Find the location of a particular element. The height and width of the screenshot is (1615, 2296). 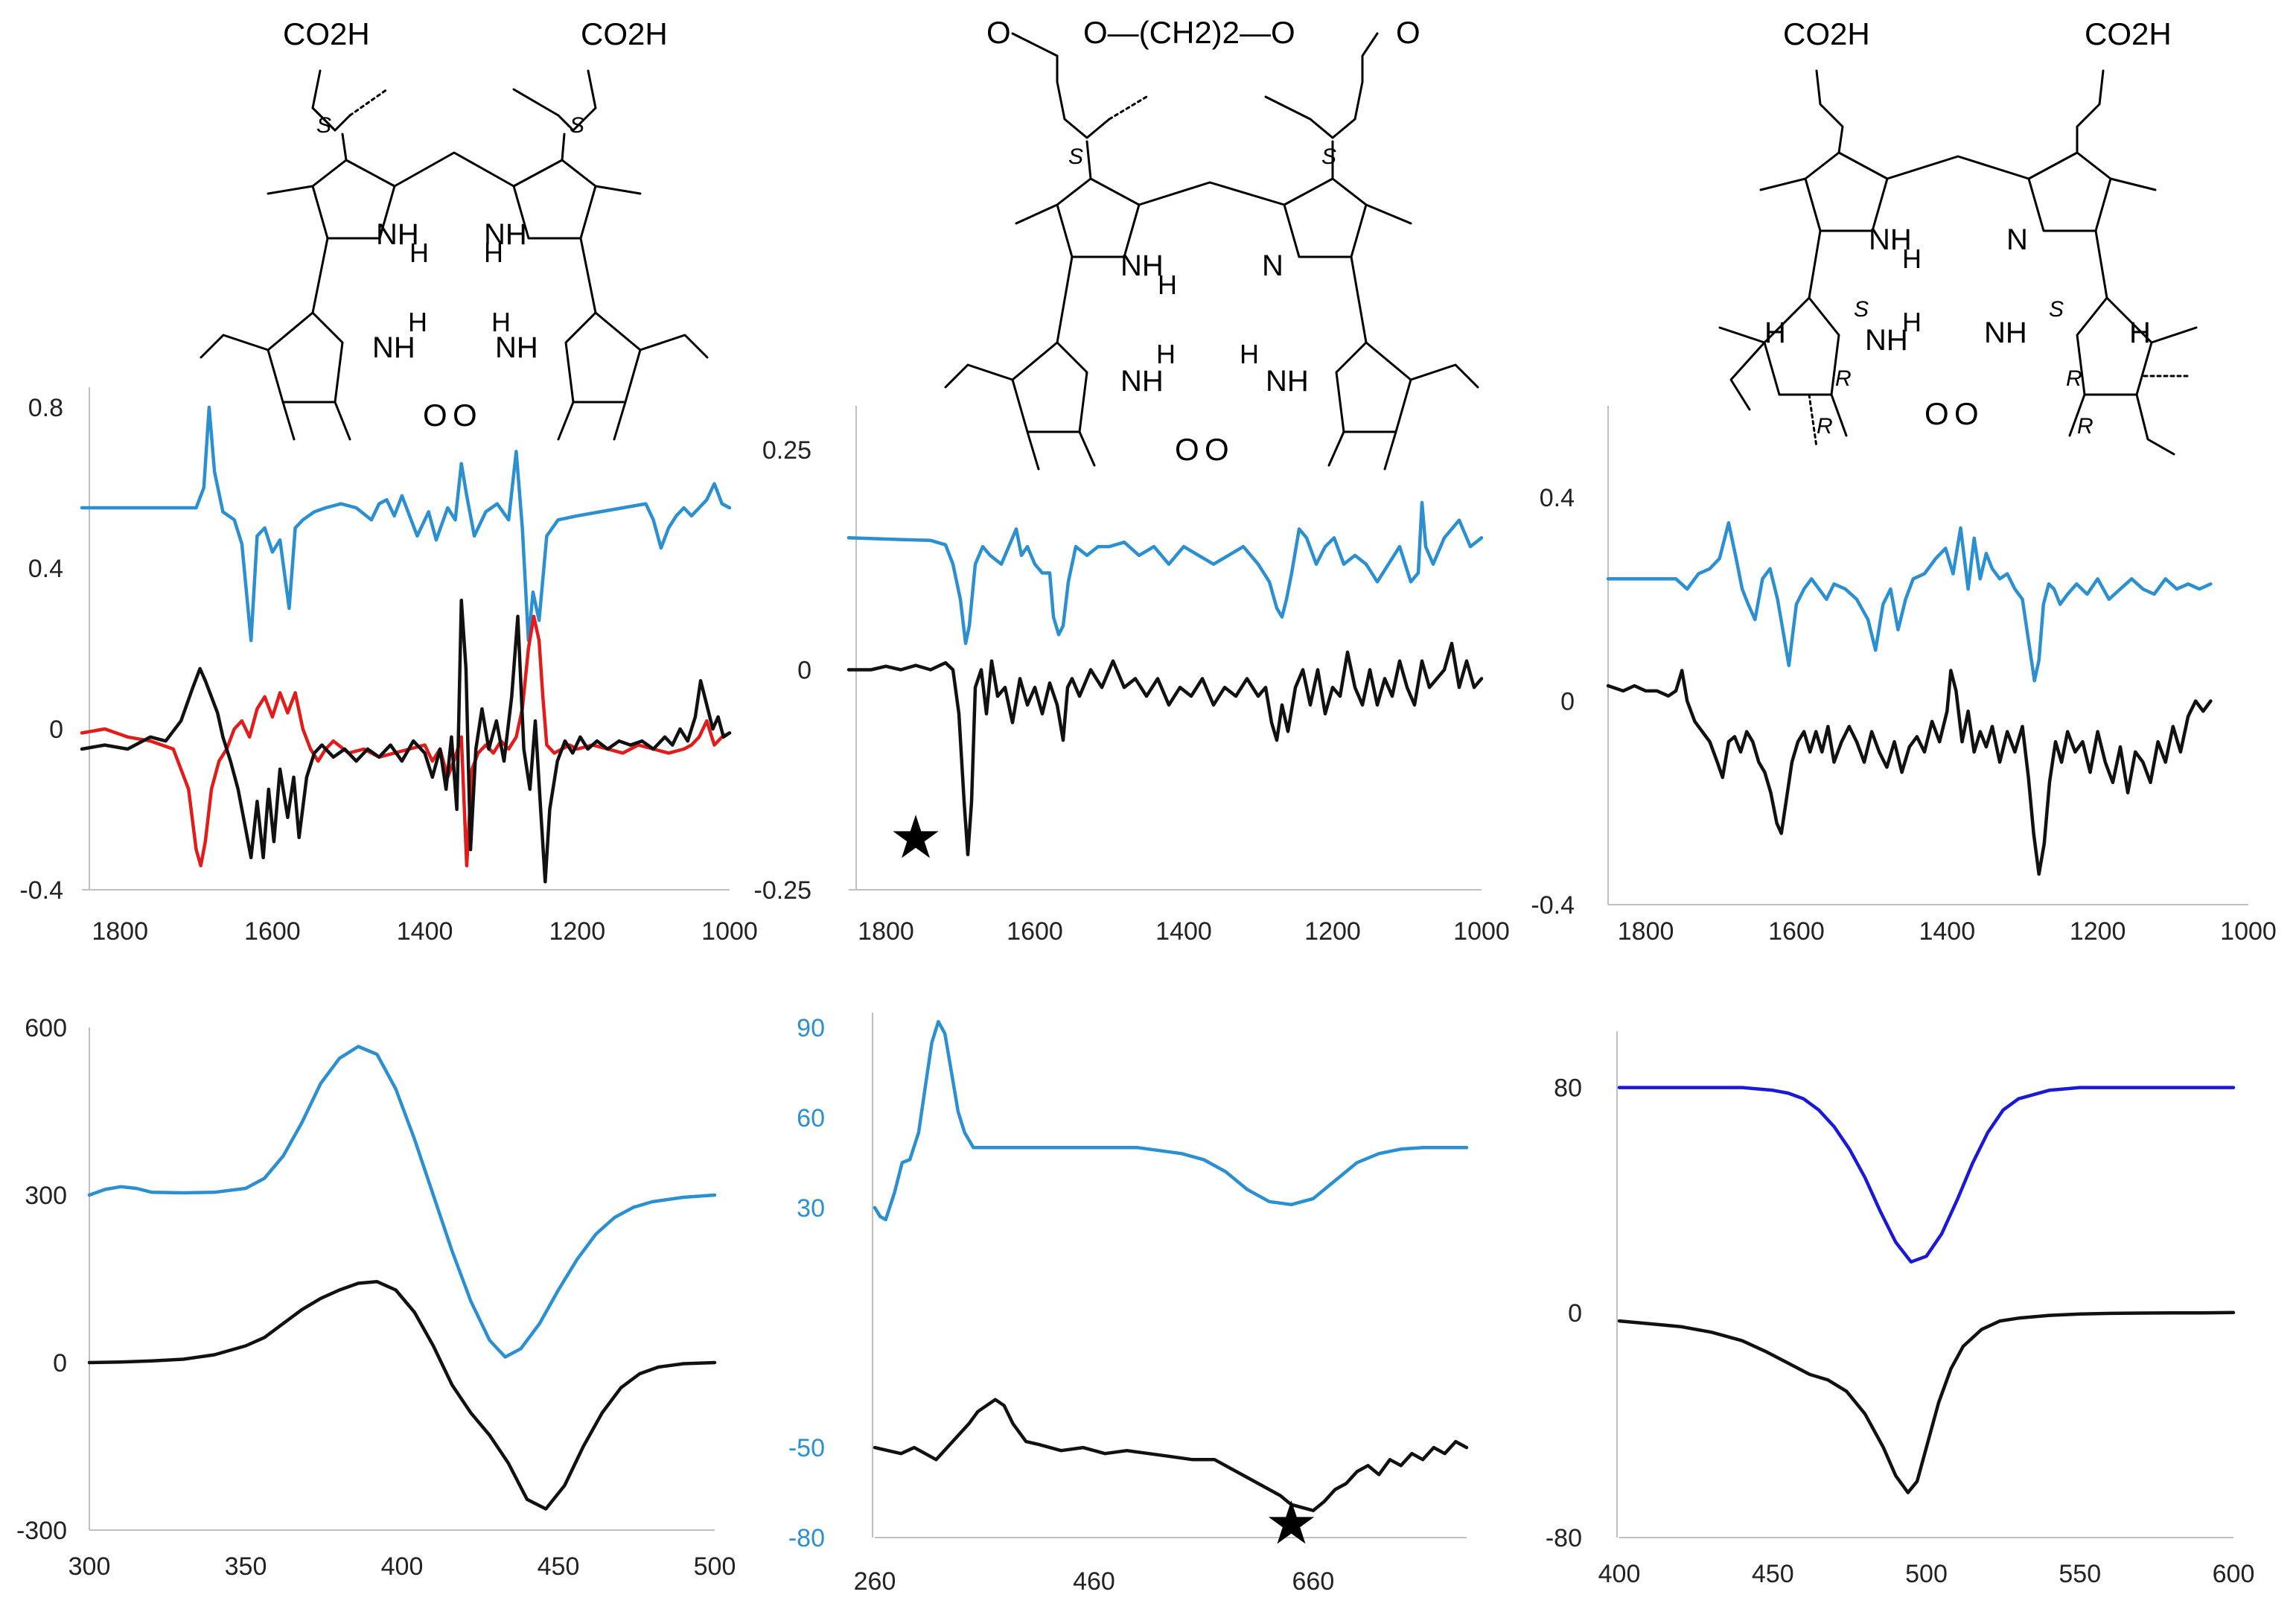

structure-bilirubin-labels: CO2H CO2H S S NH H NH H NH H NH H O O is located at coordinates (475, 224).